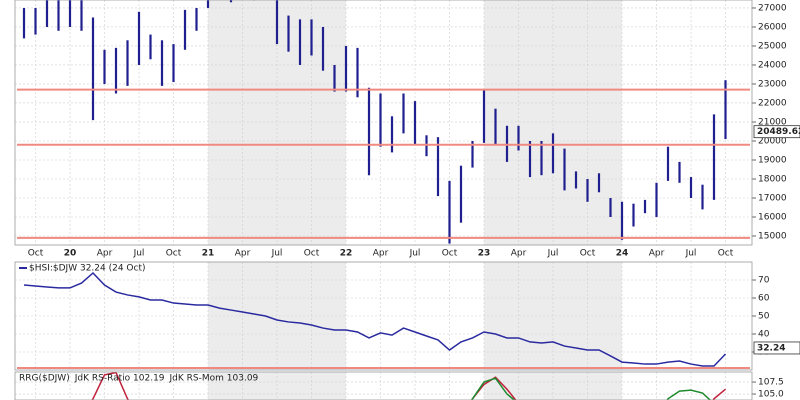 This screenshot has height=400, width=800. Describe the element at coordinates (44, 379) in the screenshot. I see `panel-title: RRG($DJW)` at that location.